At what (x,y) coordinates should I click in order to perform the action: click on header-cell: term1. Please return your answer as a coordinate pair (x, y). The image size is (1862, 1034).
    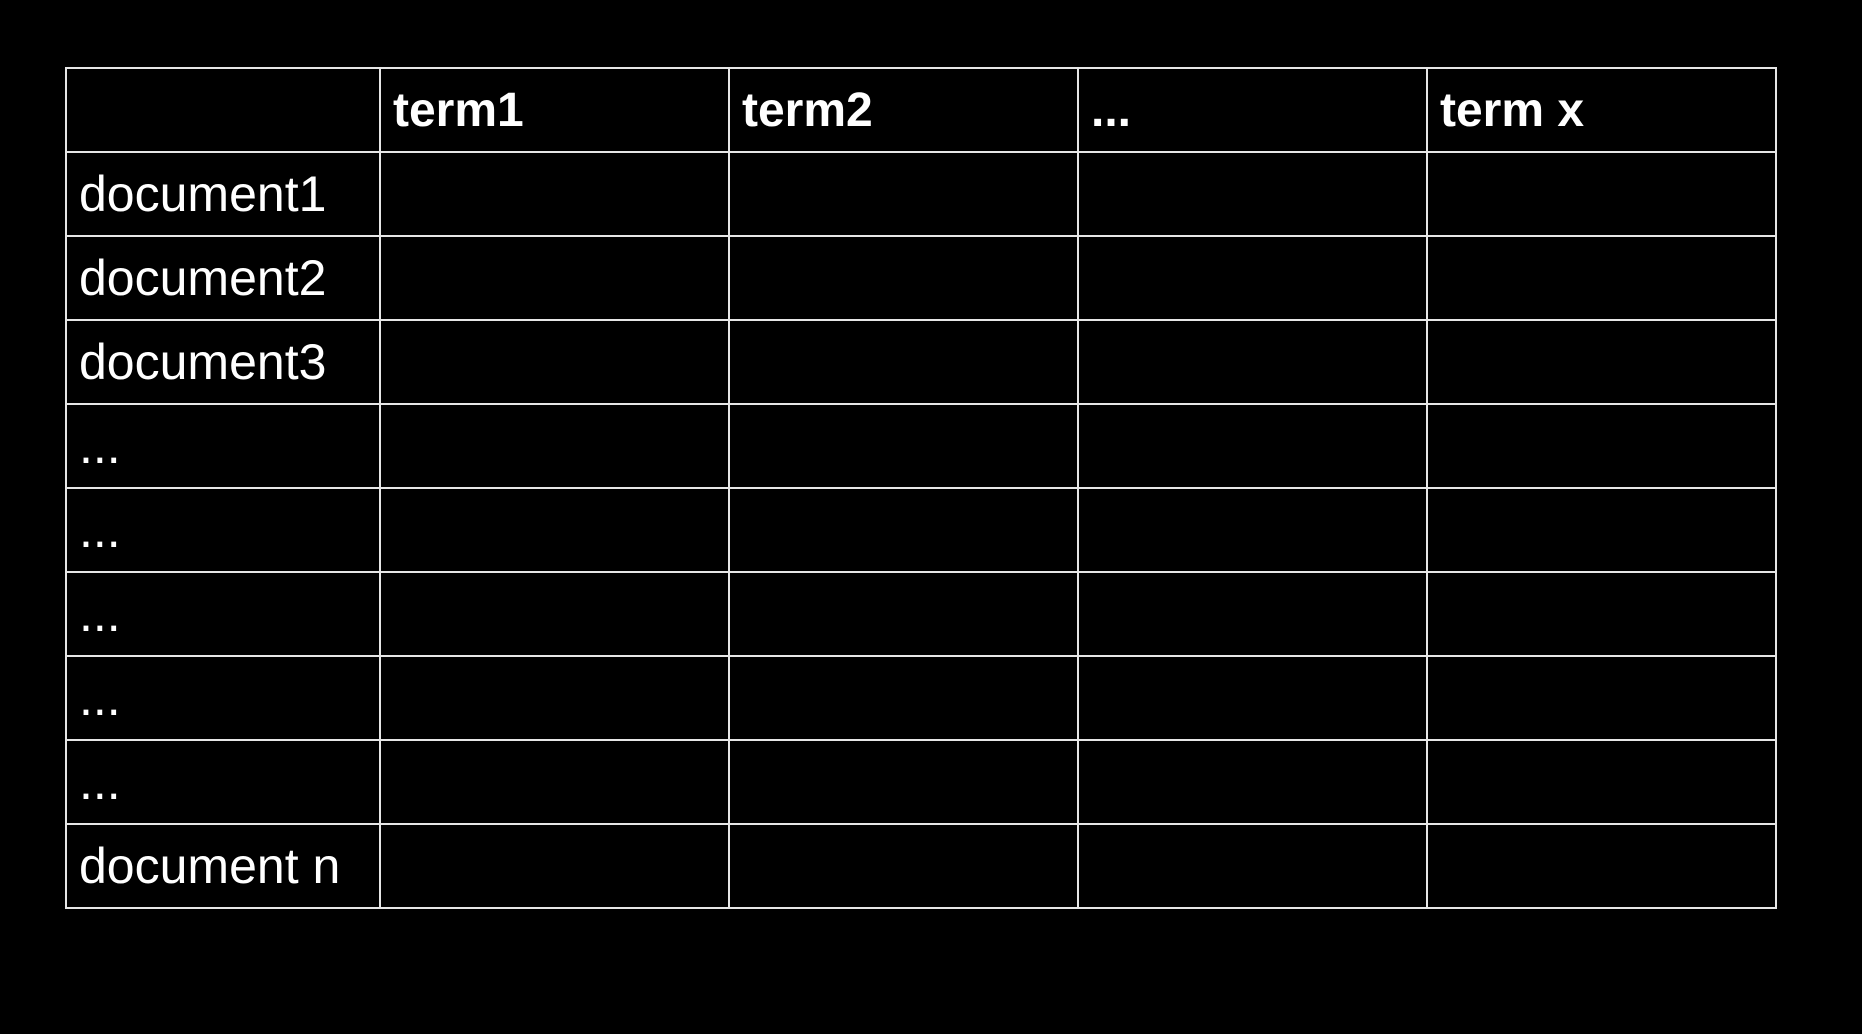
    Looking at the image, I should click on (554, 110).